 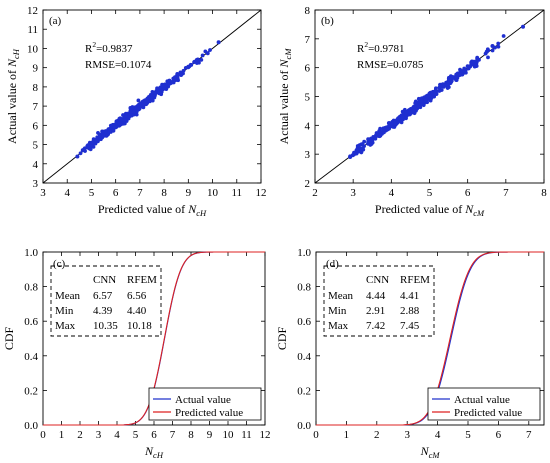 I want to click on r-squared-value: =0.9781, so click(x=386, y=49).